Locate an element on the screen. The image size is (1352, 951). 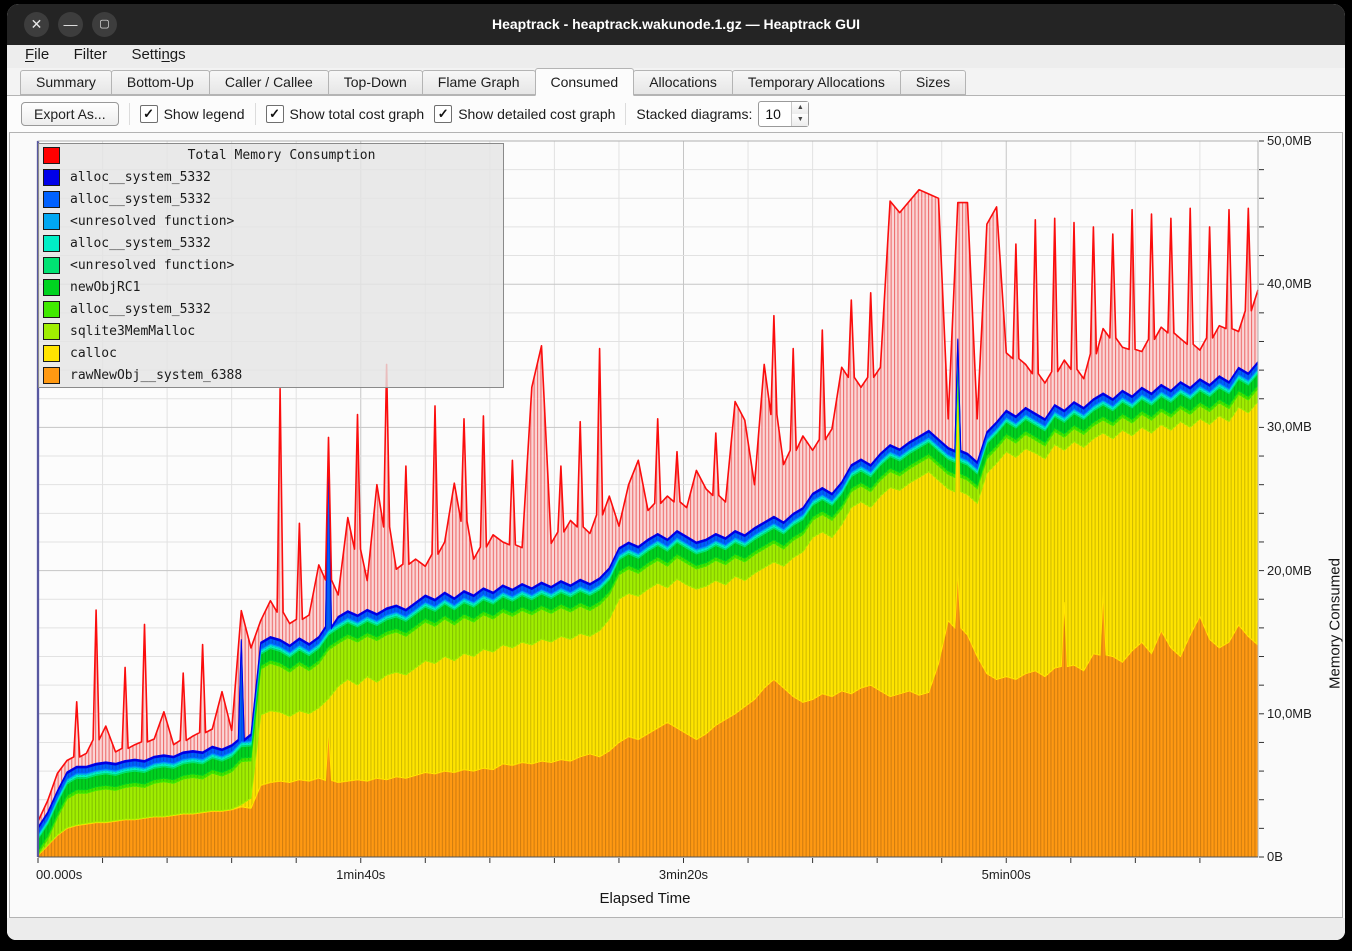
stacked-diagrams-label: Stacked diagrams: is located at coordinates (694, 114).